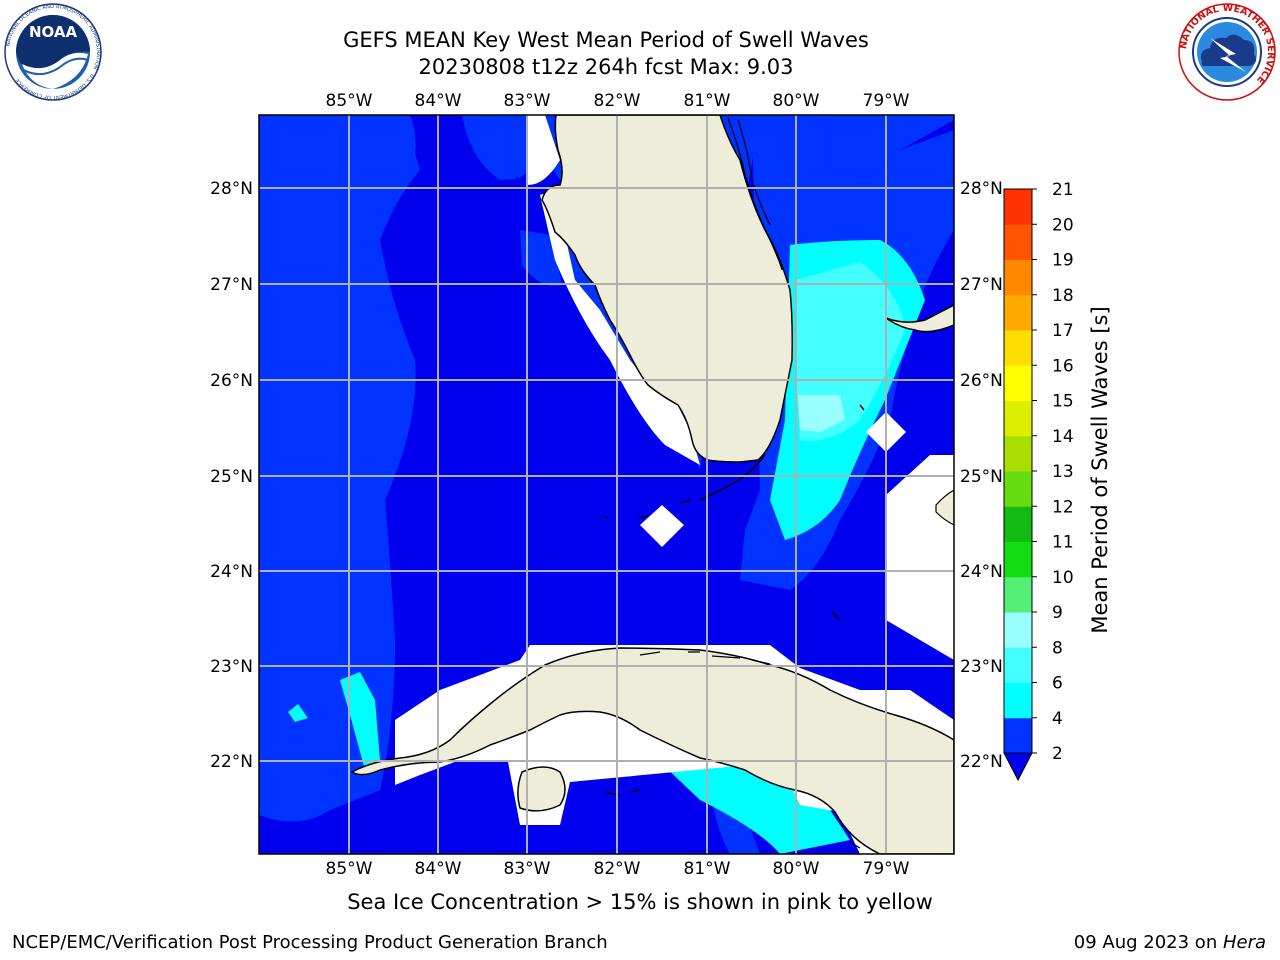 The width and height of the screenshot is (1280, 960). Describe the element at coordinates (1063, 437) in the screenshot. I see `colorbar-tick-label: 14` at that location.